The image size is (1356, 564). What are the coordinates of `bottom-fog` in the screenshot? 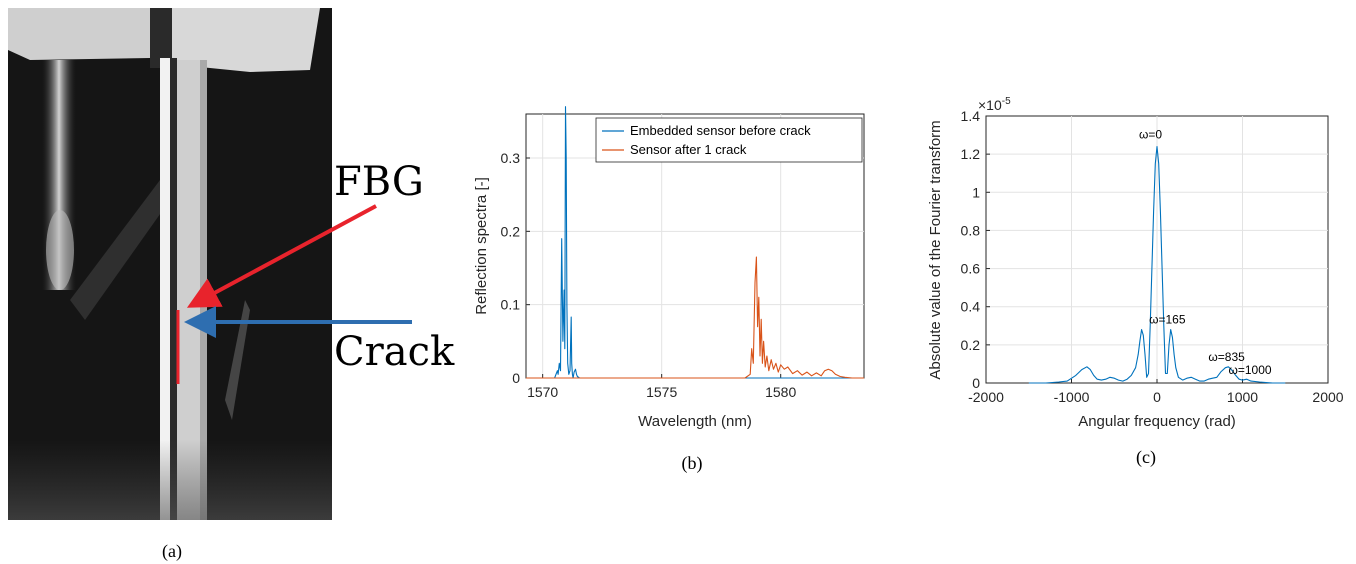 It's located at (170, 480).